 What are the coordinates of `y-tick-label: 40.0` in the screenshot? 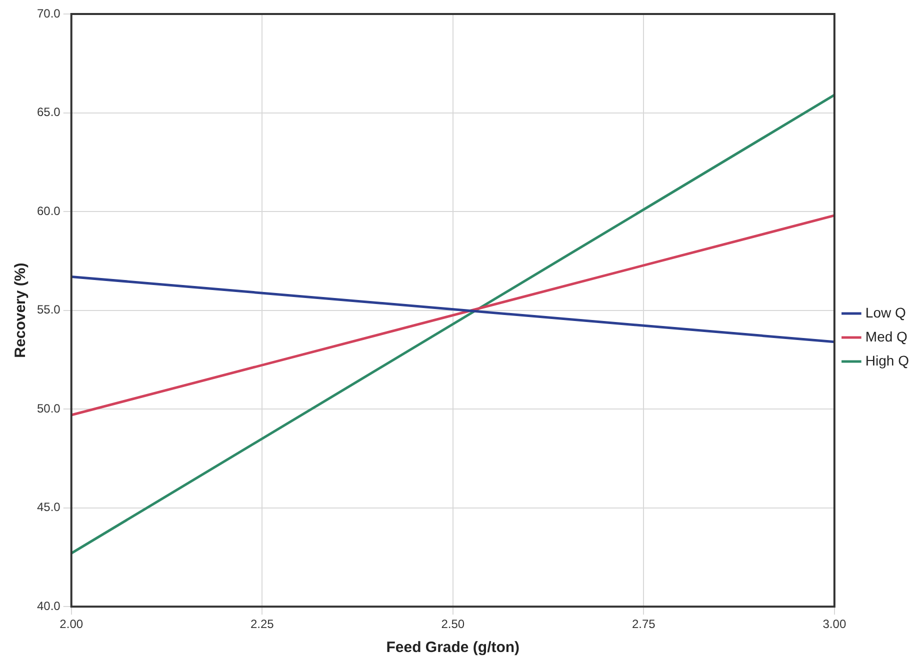 It's located at (48, 605).